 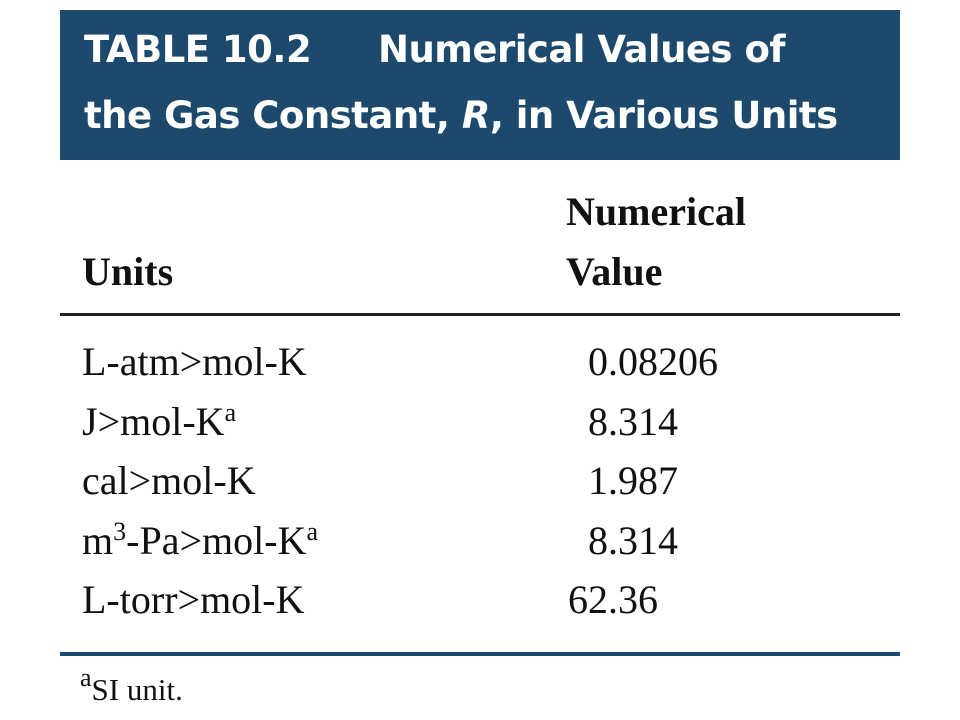 What do you see at coordinates (476, 115) in the screenshot?
I see `title-part: R` at bounding box center [476, 115].